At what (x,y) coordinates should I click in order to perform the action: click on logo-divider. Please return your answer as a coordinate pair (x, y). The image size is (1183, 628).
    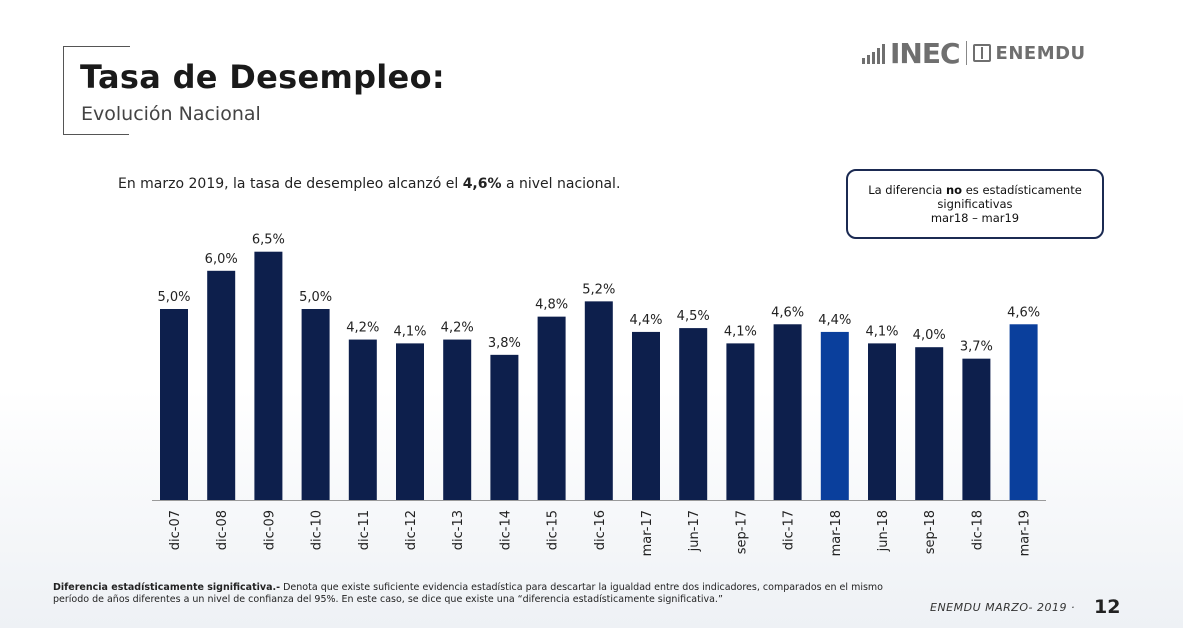
    Looking at the image, I should click on (966, 53).